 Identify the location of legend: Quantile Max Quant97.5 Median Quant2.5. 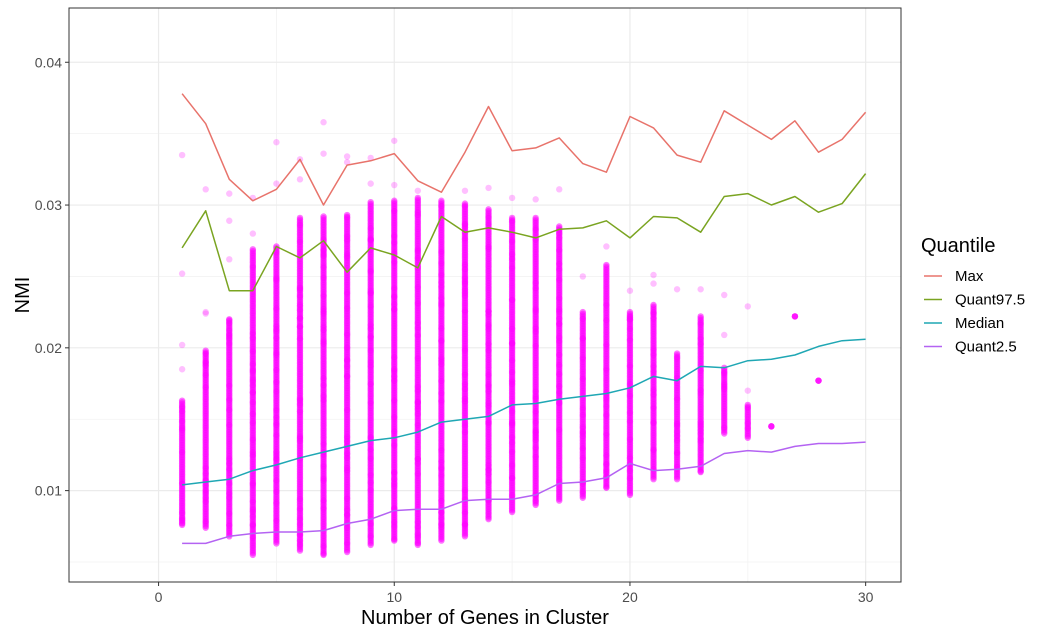
(973, 296).